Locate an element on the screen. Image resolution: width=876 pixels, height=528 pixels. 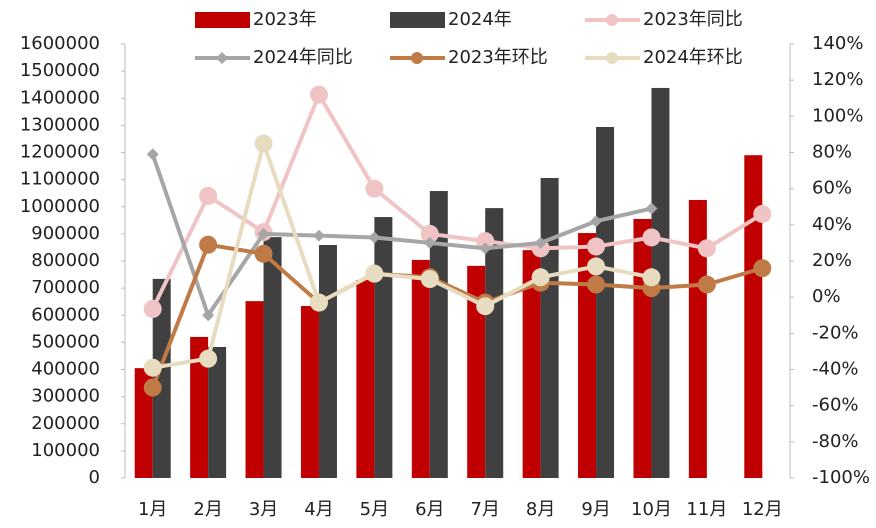
legend-label: 2024年 is located at coordinates (480, 19).